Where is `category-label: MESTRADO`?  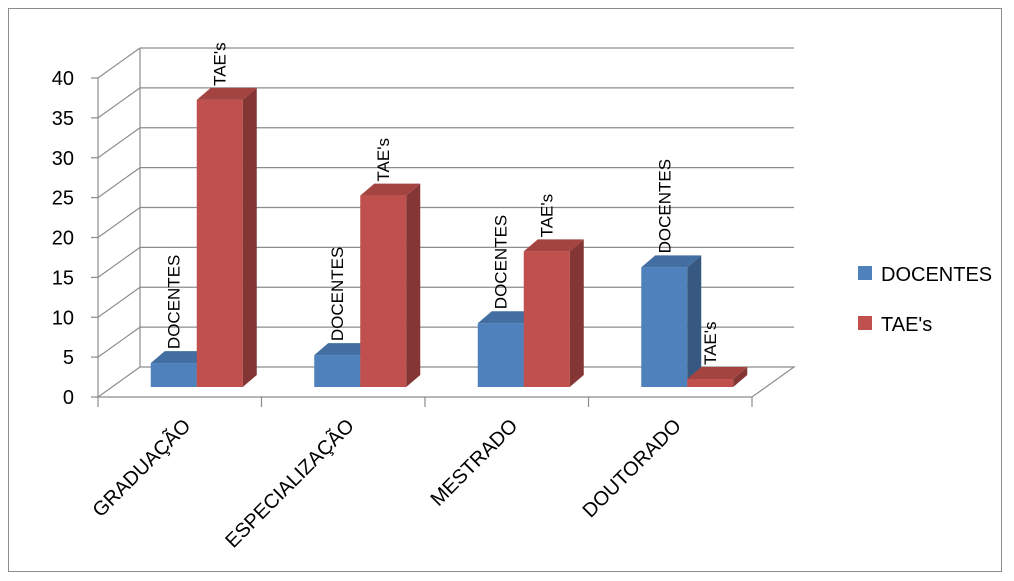 category-label: MESTRADO is located at coordinates (475, 463).